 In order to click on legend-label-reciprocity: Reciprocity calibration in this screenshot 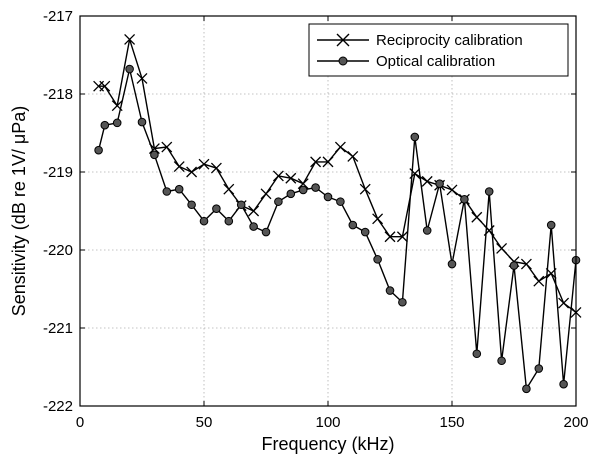, I will do `click(449, 40)`.